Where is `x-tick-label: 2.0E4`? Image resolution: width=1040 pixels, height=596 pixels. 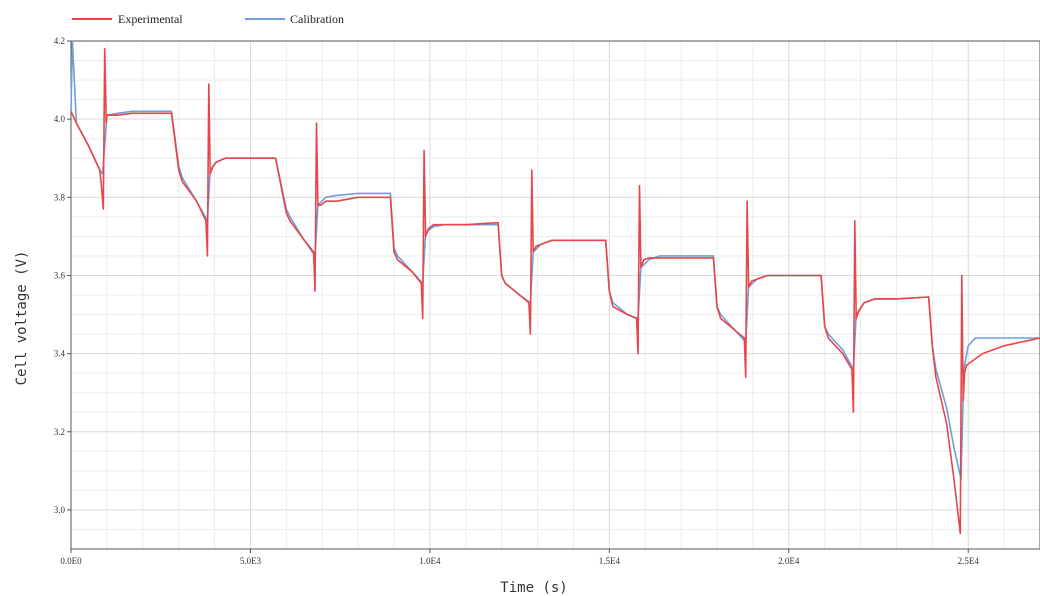
x-tick-label: 2.0E4 is located at coordinates (789, 561).